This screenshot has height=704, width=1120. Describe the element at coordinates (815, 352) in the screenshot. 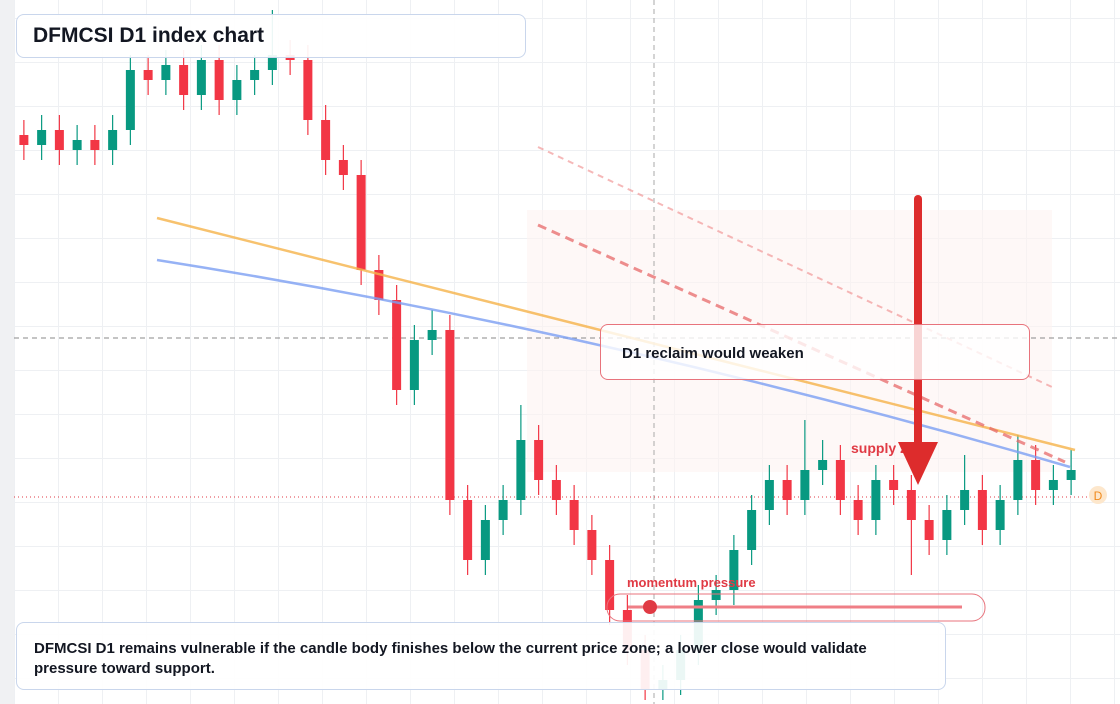

I see `callout: D1 reclaim would weaken` at that location.